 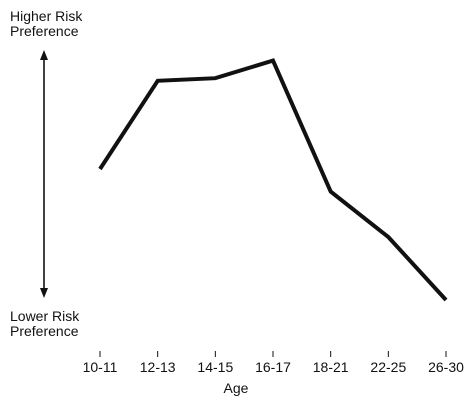 I want to click on x-tick-label: 16-17, so click(x=273, y=367).